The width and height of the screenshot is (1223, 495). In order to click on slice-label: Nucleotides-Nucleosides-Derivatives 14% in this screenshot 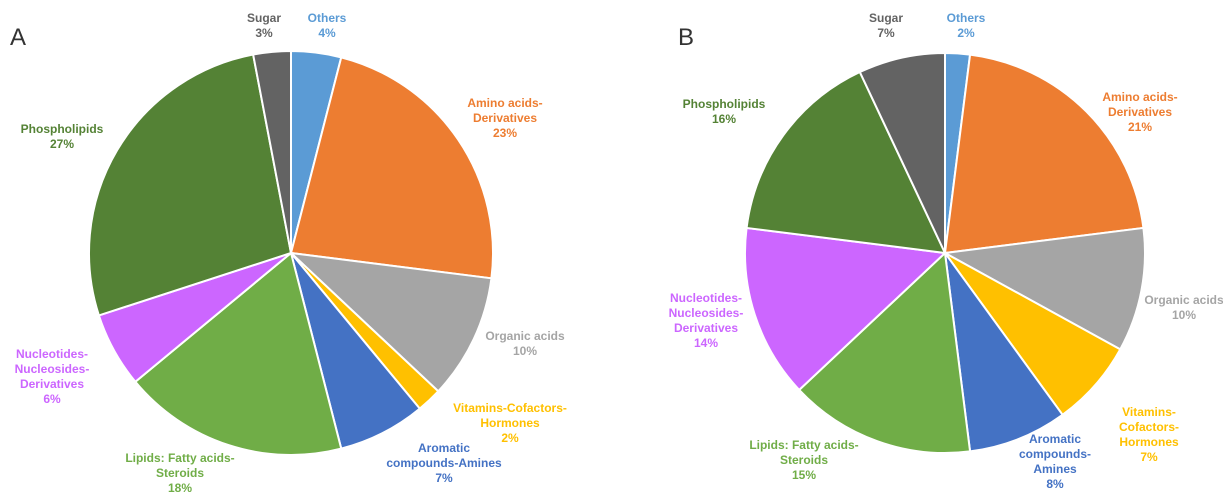, I will do `click(706, 320)`.